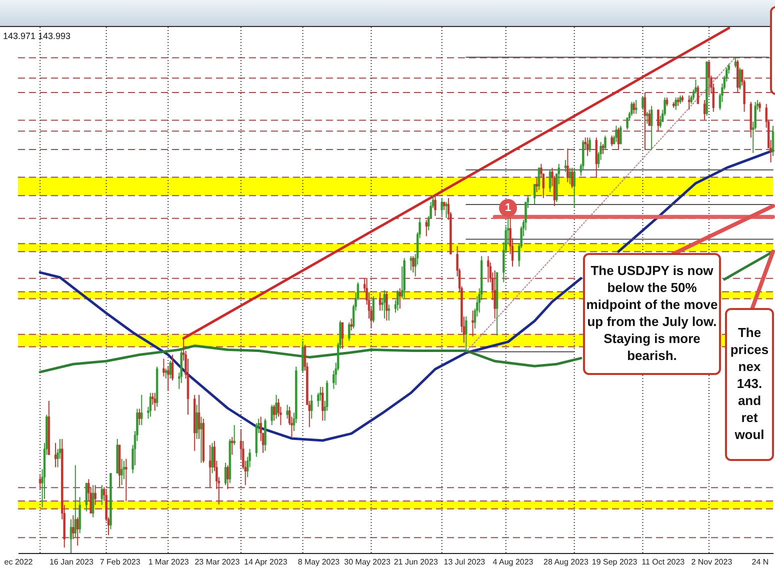 The height and width of the screenshot is (582, 775). I want to click on x-tick-label: 16 Jan 2023, so click(71, 562).